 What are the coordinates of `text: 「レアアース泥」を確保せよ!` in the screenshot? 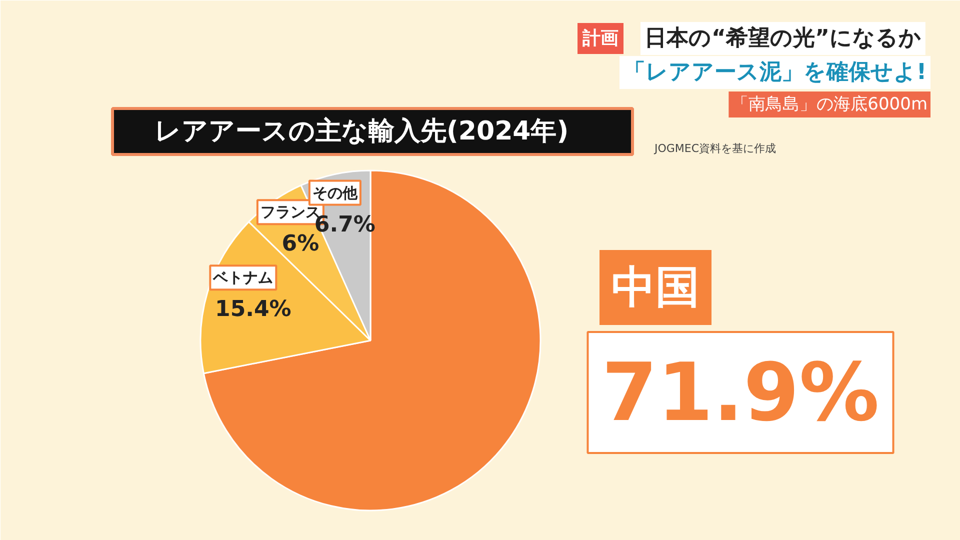 It's located at (775, 72).